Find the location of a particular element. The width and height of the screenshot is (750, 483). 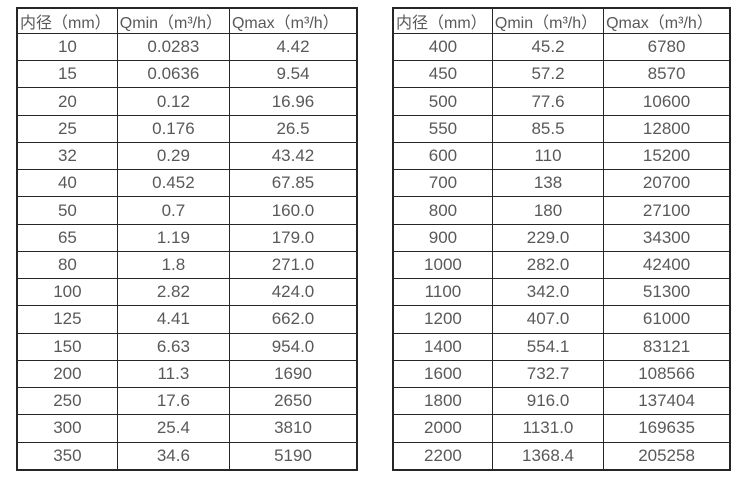

table-row: 40 0.452 67.85 is located at coordinates (187, 183).